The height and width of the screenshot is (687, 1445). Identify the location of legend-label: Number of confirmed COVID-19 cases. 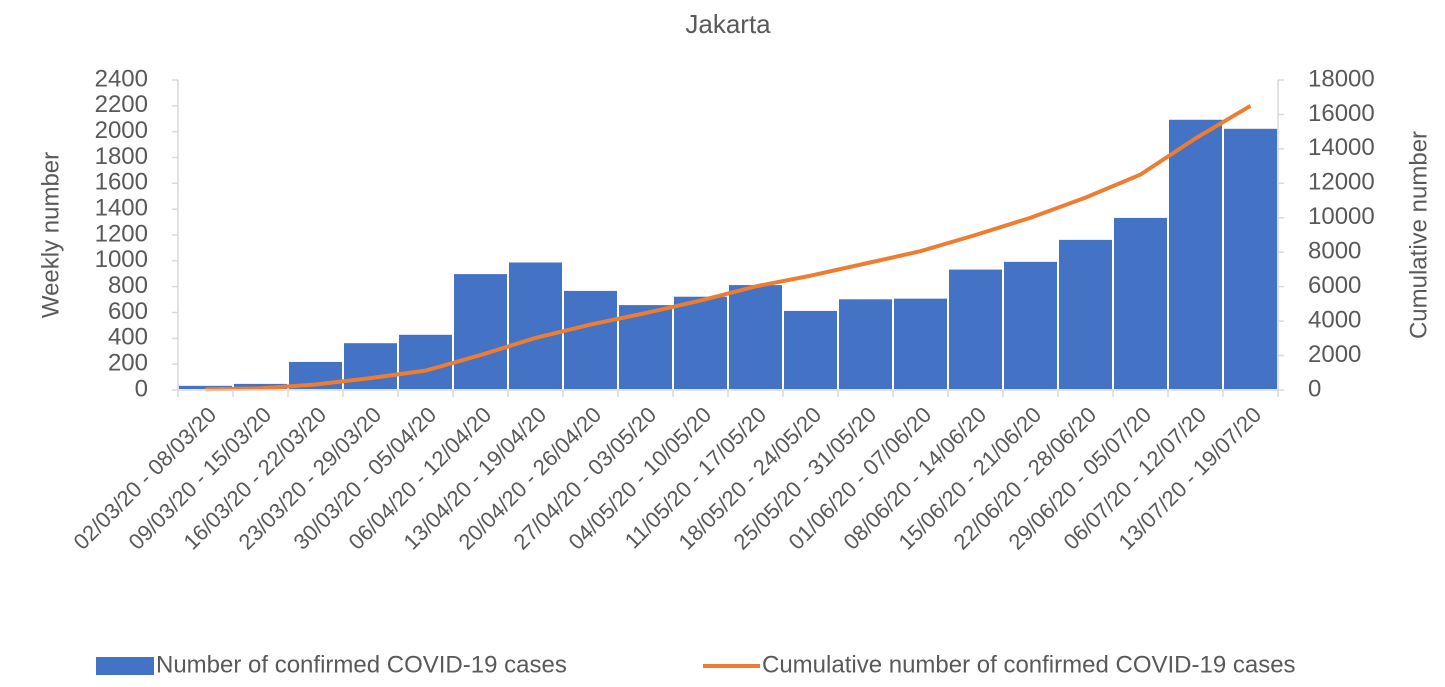
(361, 664).